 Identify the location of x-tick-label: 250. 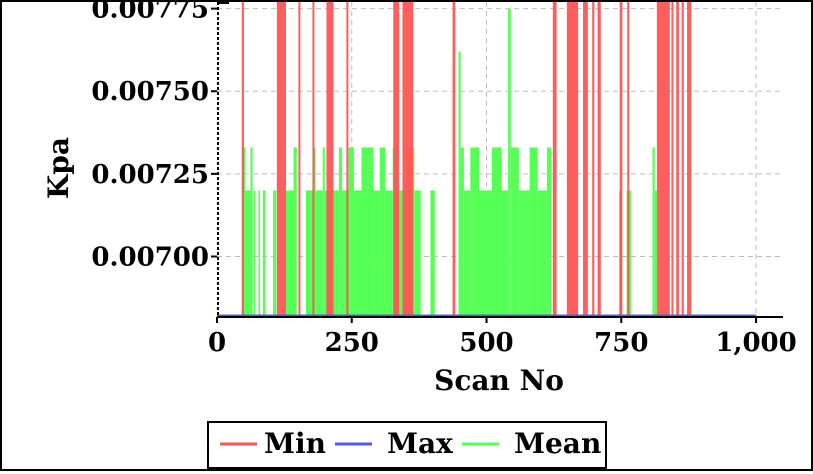
(352, 343).